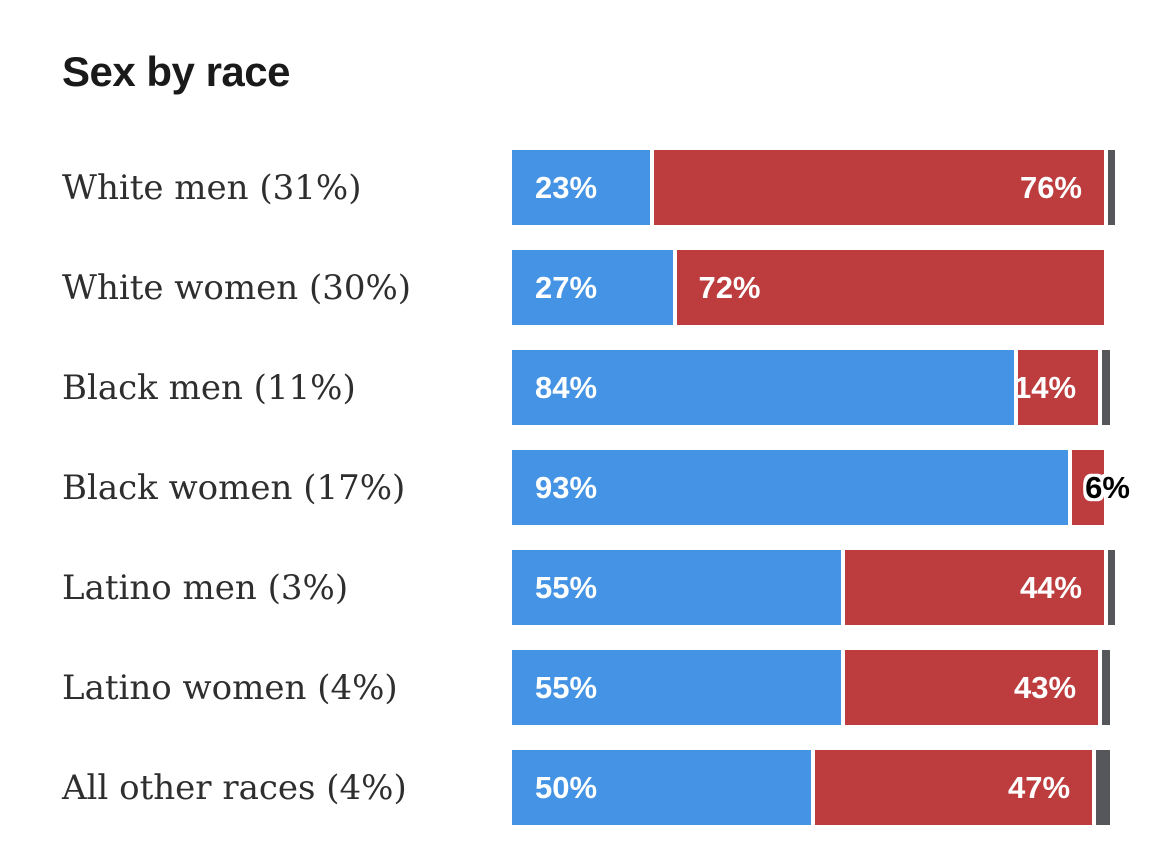 This screenshot has height=854, width=1169. What do you see at coordinates (566, 287) in the screenshot?
I see `blue-value-label: 27%` at bounding box center [566, 287].